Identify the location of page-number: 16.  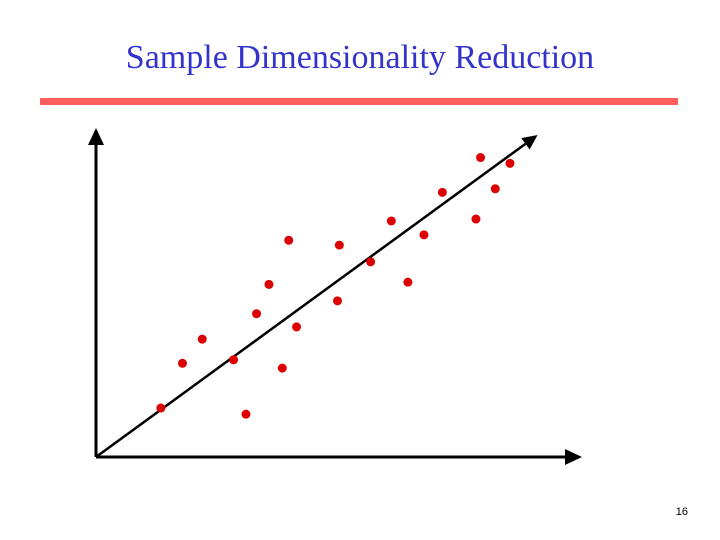
(681, 512).